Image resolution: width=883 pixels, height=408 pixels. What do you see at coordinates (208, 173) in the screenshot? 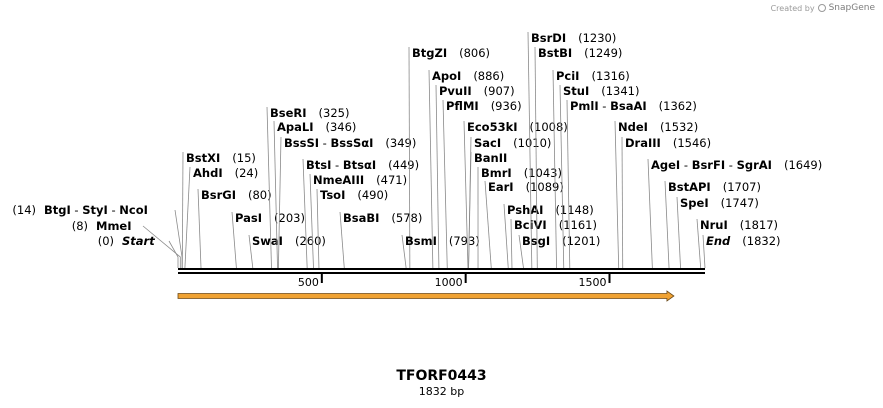
I see `enzyme-name: AhdI` at bounding box center [208, 173].